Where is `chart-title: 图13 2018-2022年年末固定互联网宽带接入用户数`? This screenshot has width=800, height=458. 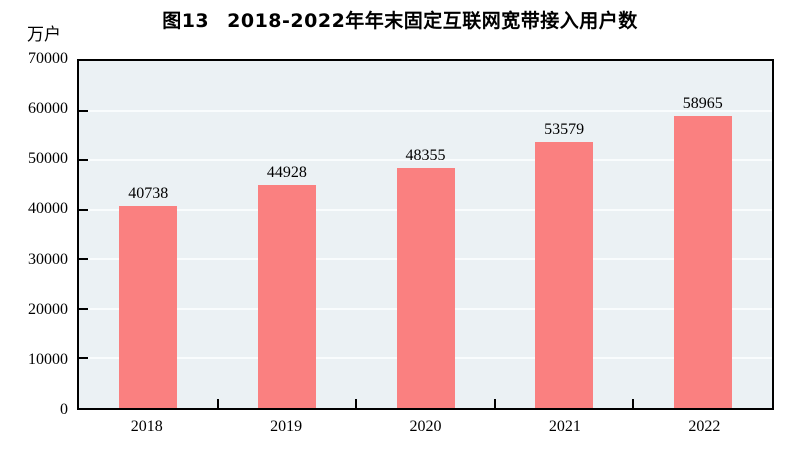
chart-title: 图13 2018-2022年年末固定互联网宽带接入用户数 is located at coordinates (400, 19).